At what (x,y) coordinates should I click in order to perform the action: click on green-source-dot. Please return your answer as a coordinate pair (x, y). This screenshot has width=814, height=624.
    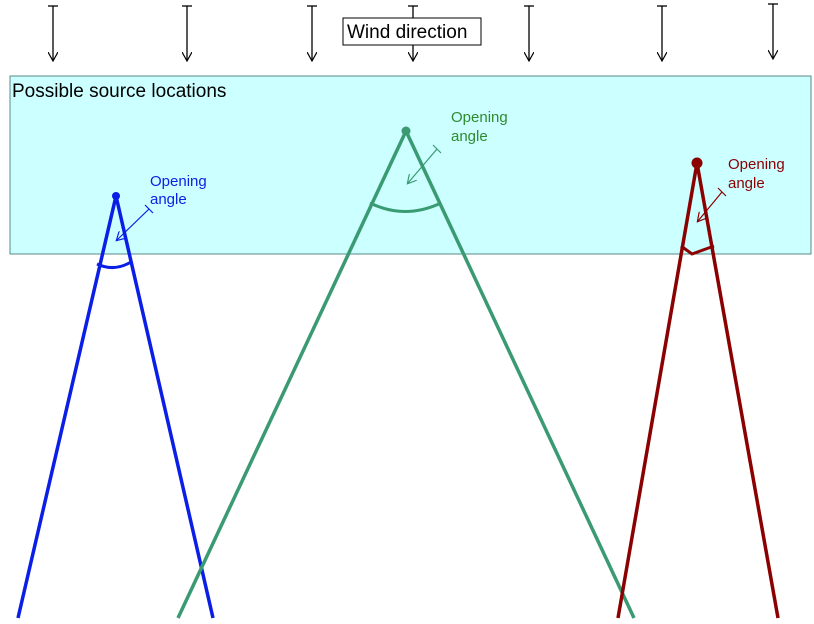
    Looking at the image, I should click on (406, 131).